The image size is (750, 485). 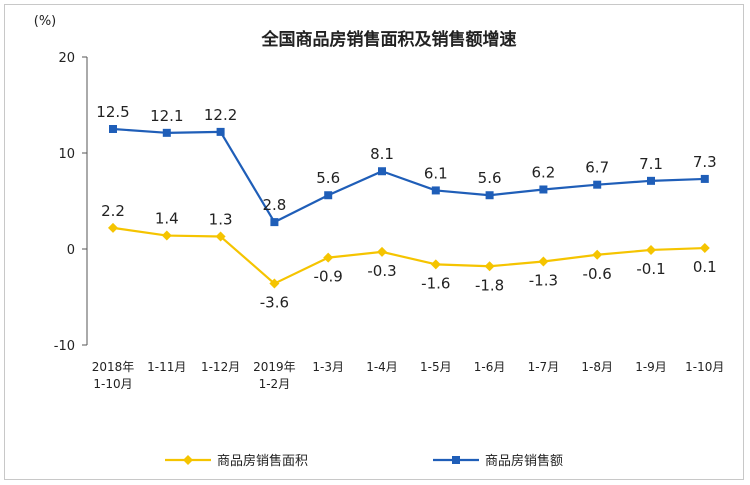 I want to click on data-label: -0.1, so click(x=650, y=269).